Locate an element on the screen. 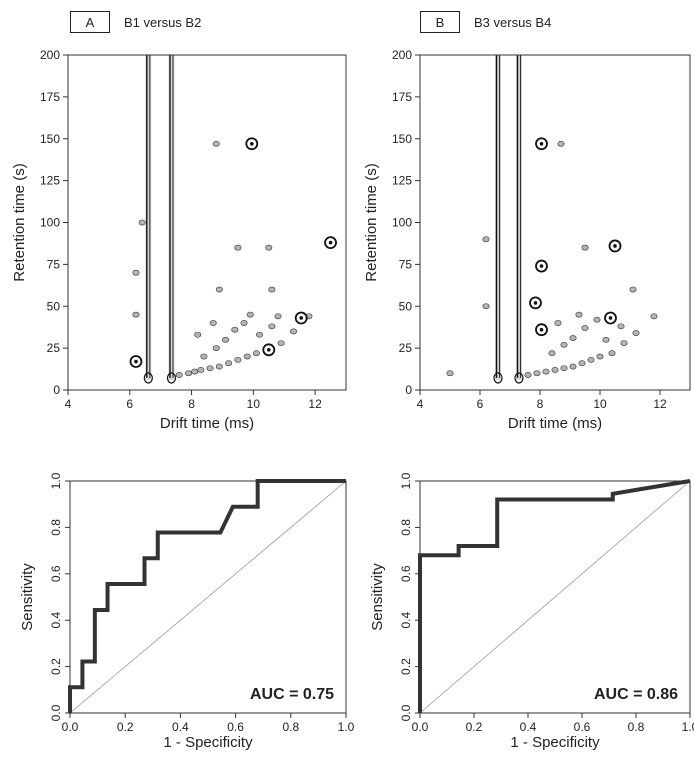 The width and height of the screenshot is (694, 775). plot-frame is located at coordinates (208, 597).